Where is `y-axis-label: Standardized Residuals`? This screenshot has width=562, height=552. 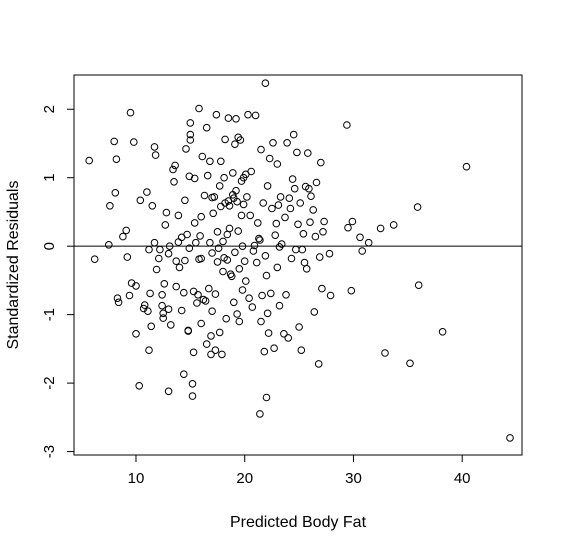
y-axis-label: Standardized Residuals is located at coordinates (13, 265).